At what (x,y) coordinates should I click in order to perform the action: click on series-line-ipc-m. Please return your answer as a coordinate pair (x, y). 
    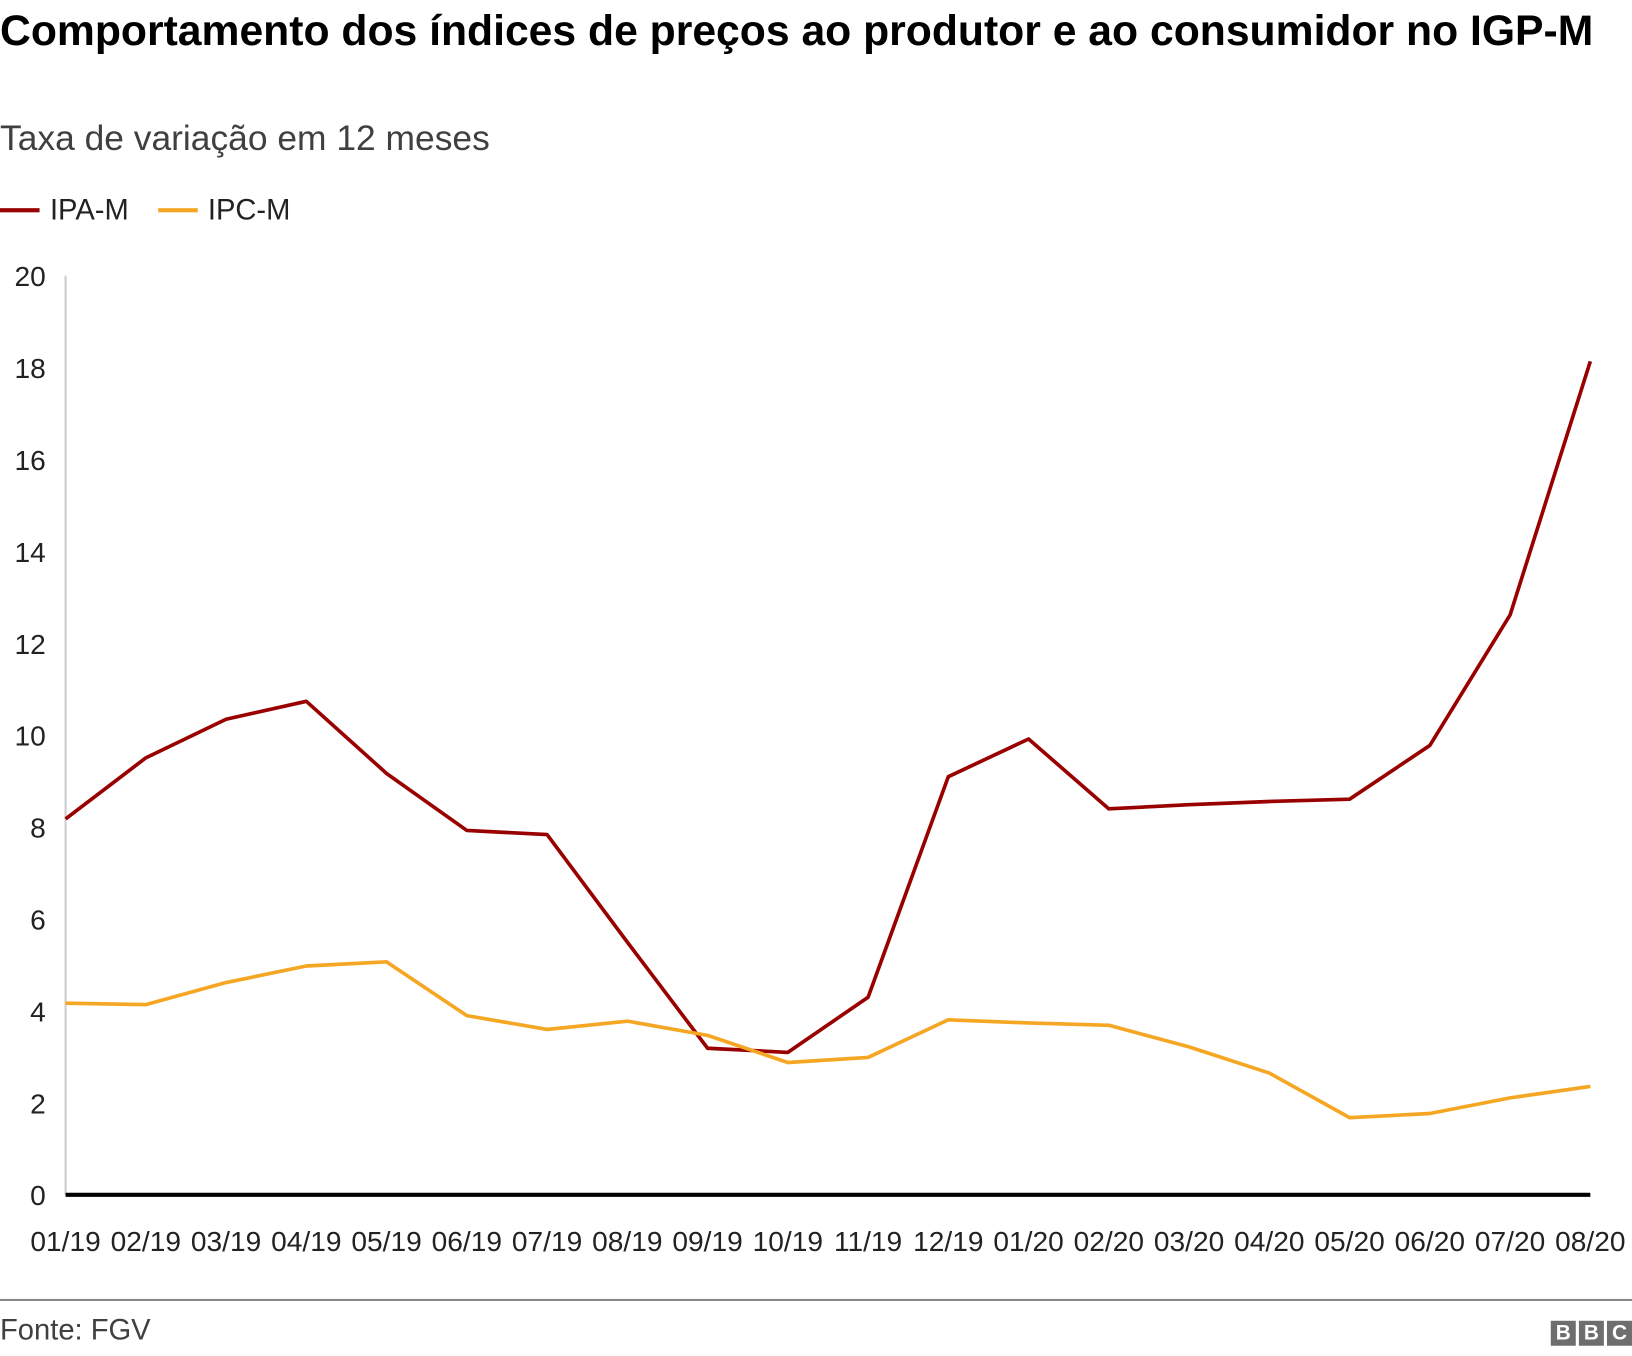
    Looking at the image, I should click on (828, 1040).